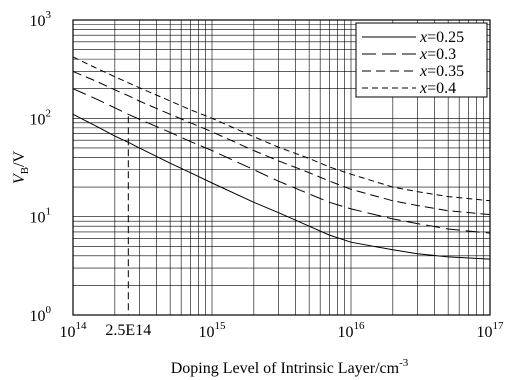  Describe the element at coordinates (128, 227) in the screenshot. I see `annotation: 2.5E14` at that location.